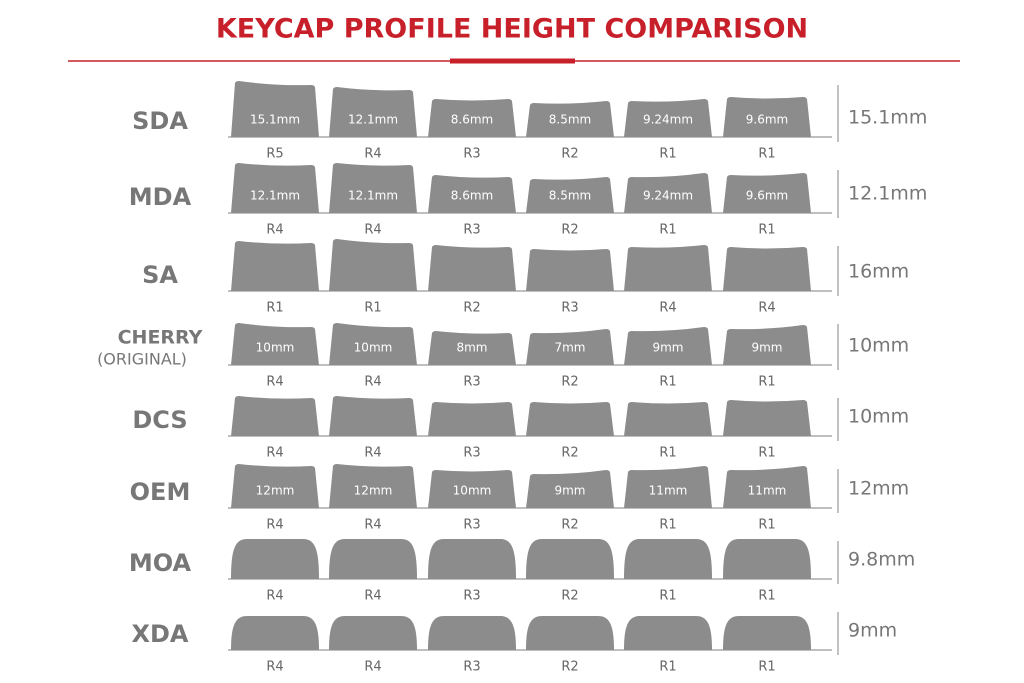  Describe the element at coordinates (881, 560) in the screenshot. I see `profile-height: 9.8mm` at that location.